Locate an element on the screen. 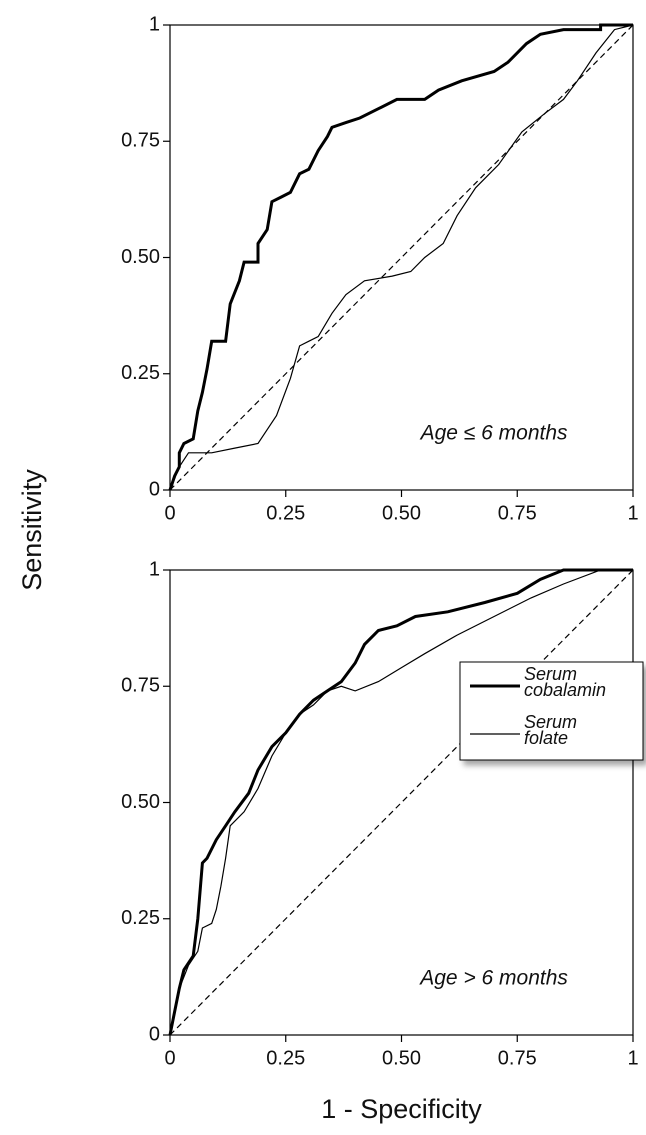  x-axis-title: 1 - Specificity is located at coordinates (401, 1109).